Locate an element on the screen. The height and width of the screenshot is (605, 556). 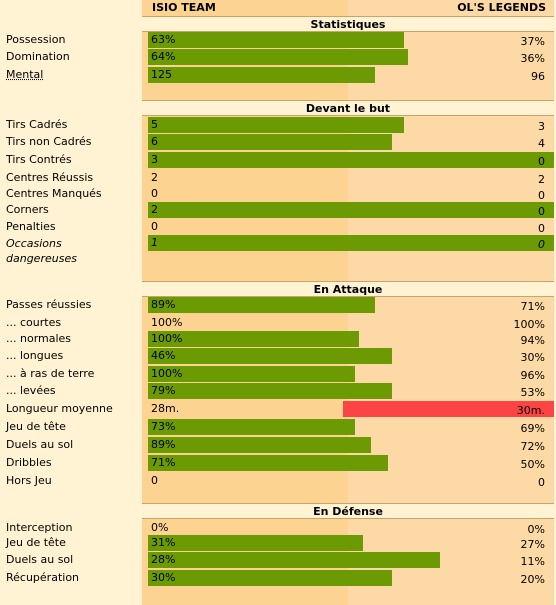
home-stat-value: 30% is located at coordinates (163, 577).